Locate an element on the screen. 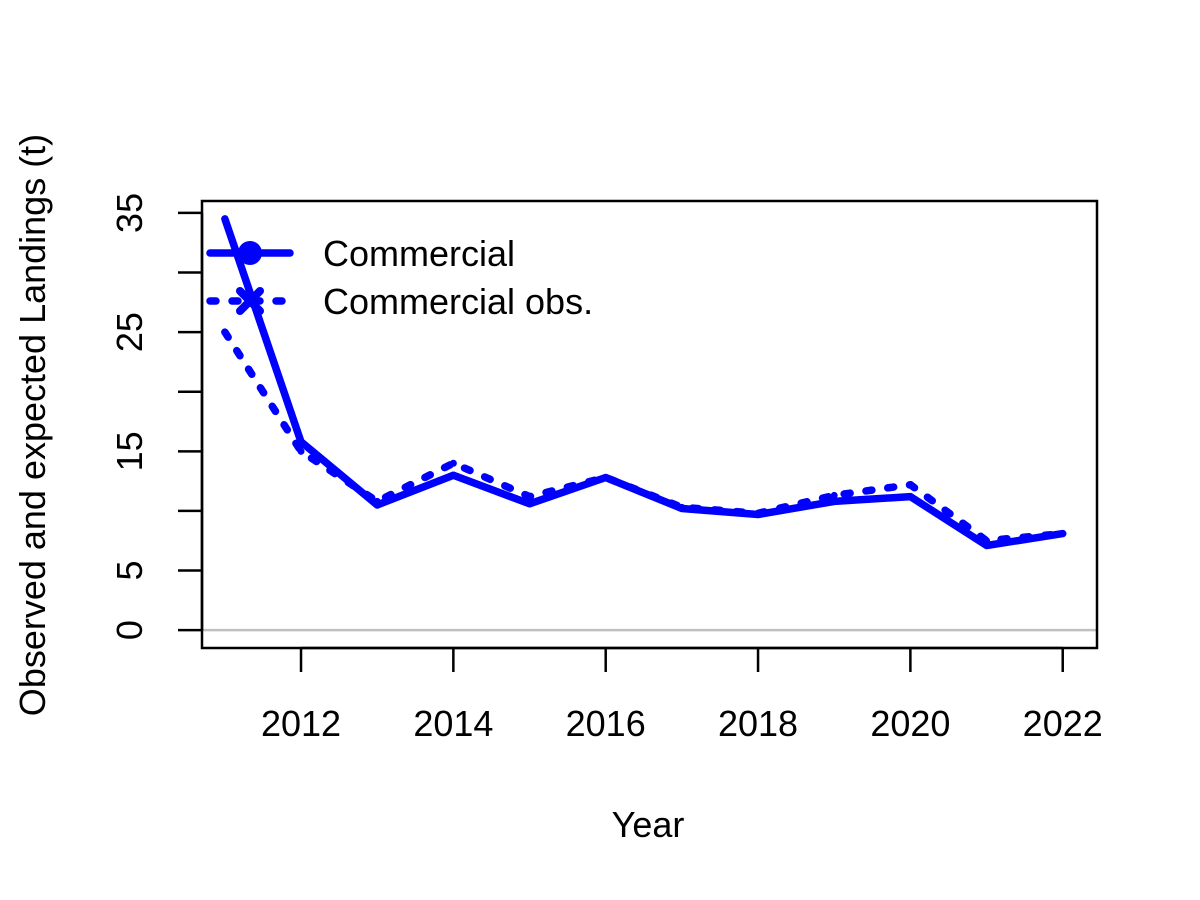 The width and height of the screenshot is (1200, 900). y-tick-label-0: 0 is located at coordinates (129, 630).